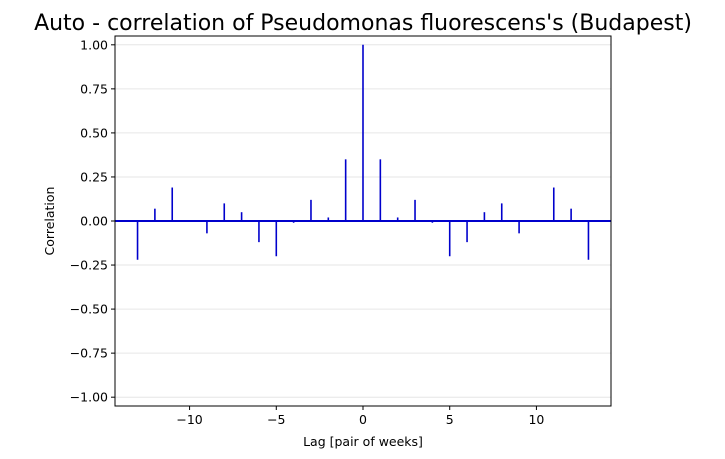 The image size is (725, 459). I want to click on y-tick-label: 0.50, so click(94, 132).